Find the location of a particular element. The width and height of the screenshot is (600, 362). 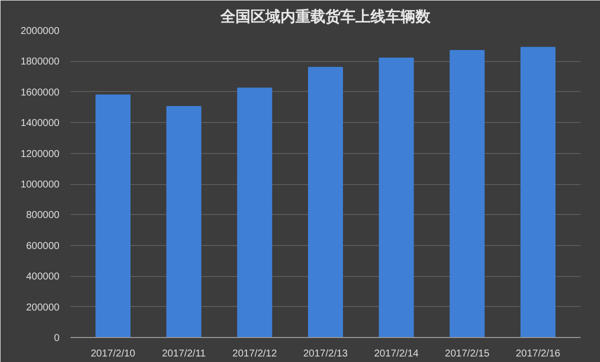

x-tick-label: 2017/2/15 is located at coordinates (467, 354).